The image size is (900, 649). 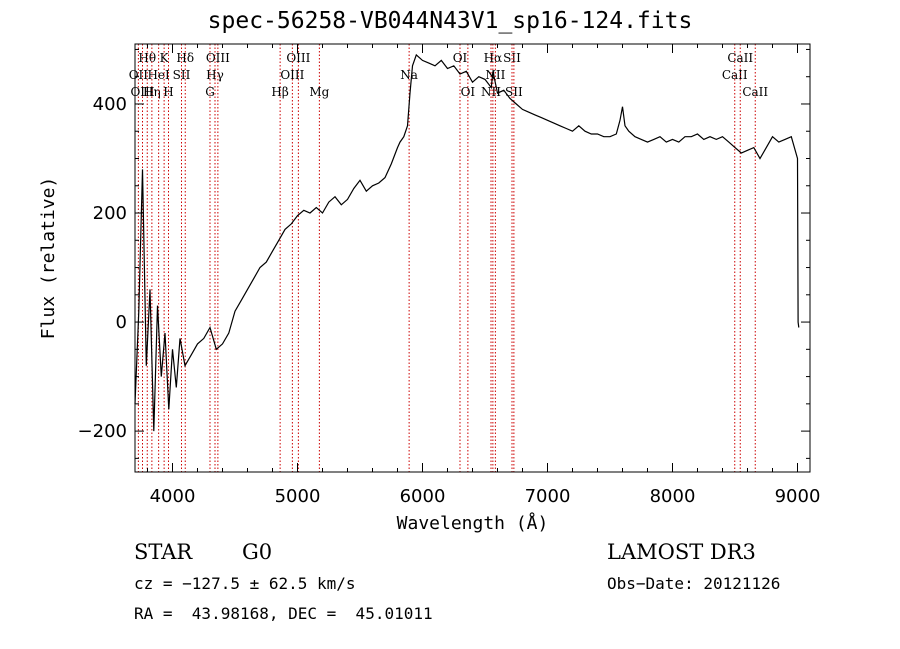 I want to click on line-label: G, so click(x=210, y=92).